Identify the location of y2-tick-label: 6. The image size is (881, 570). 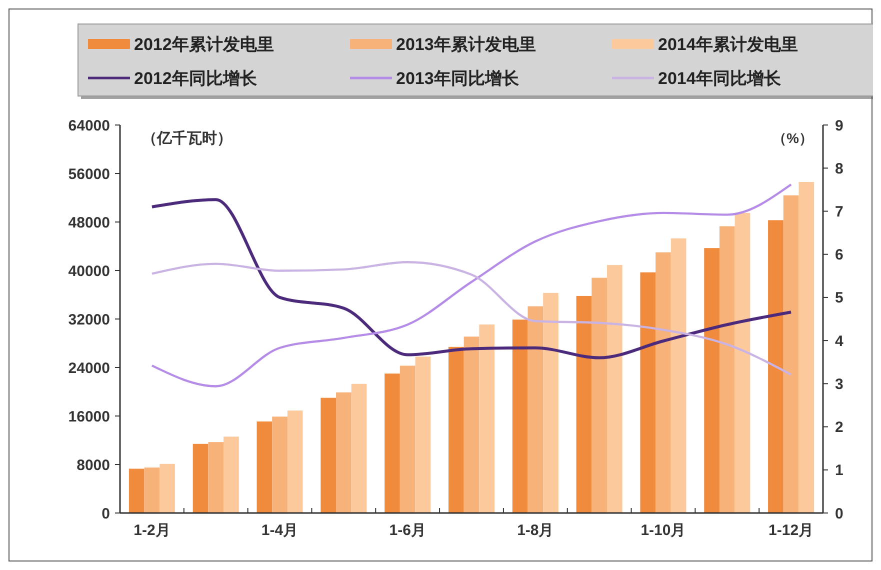
(839, 255).